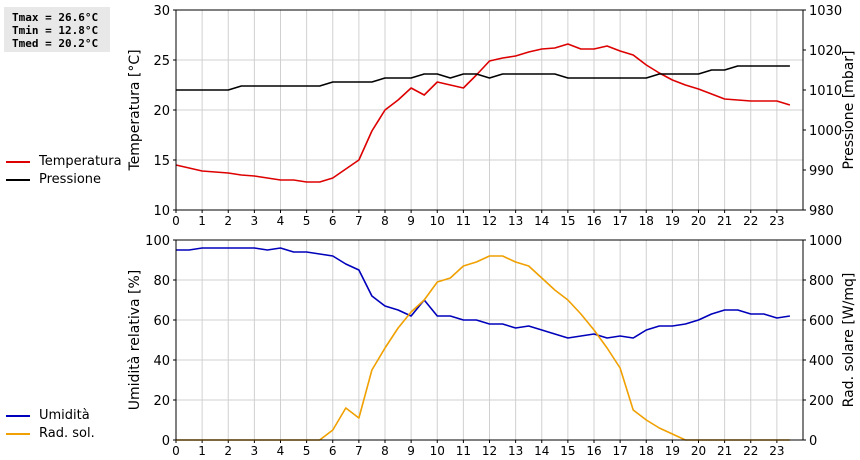 This screenshot has width=860, height=460. Describe the element at coordinates (483, 78) in the screenshot. I see `series-line-pressione` at that location.